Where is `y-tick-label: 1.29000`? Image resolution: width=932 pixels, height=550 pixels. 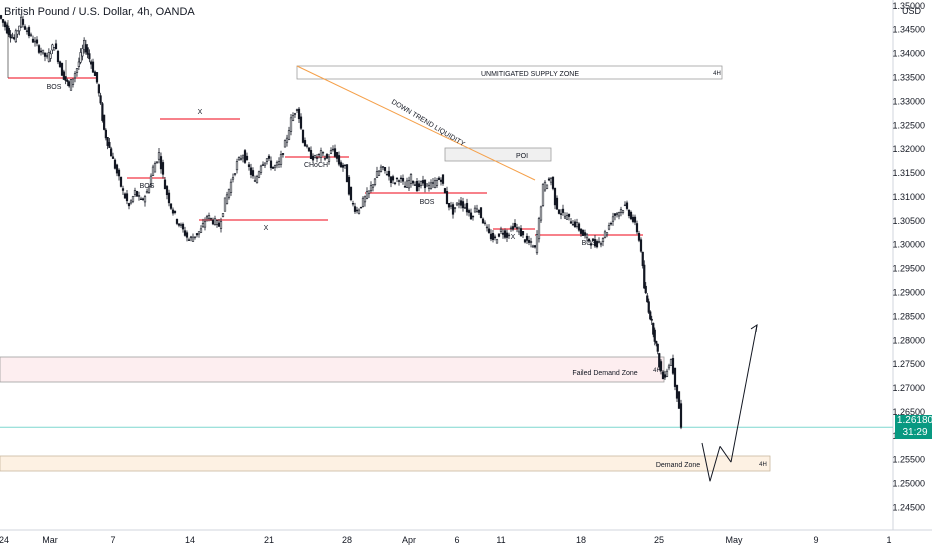
y-tick-label: 1.29000 is located at coordinates (908, 292).